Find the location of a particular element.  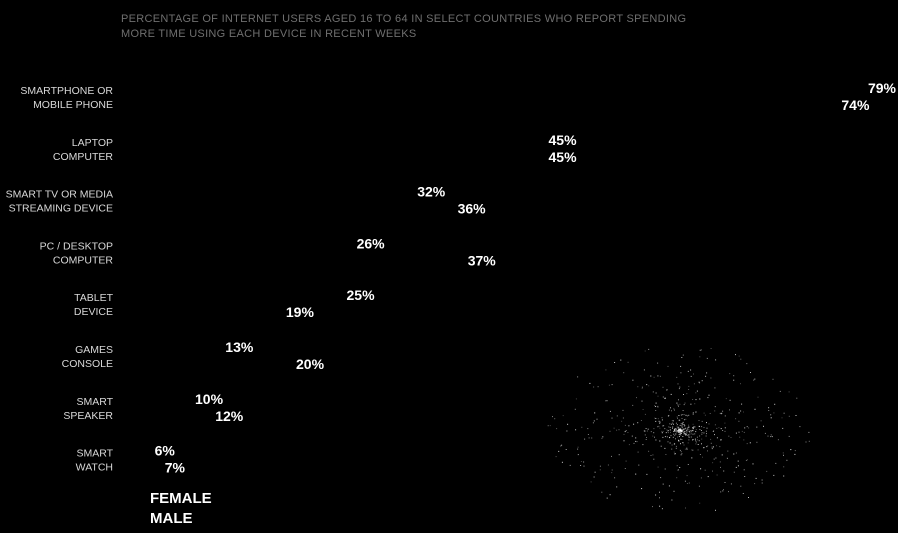

value-label-male-3: 37% is located at coordinates (482, 260).